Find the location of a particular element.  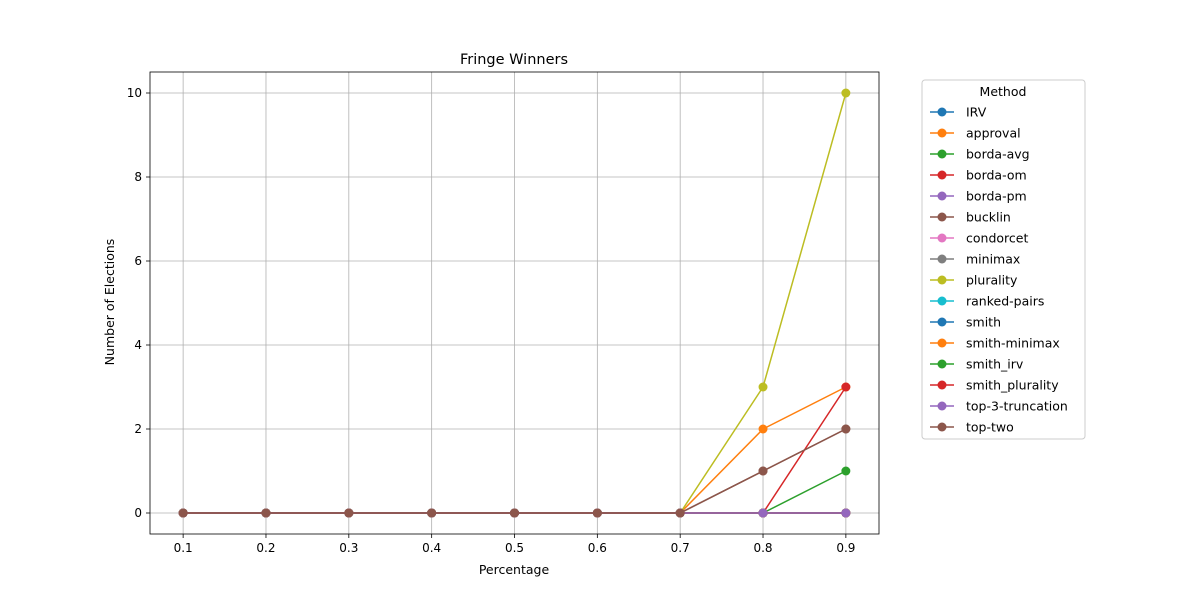

legend-entry: smith is located at coordinates (965, 322).